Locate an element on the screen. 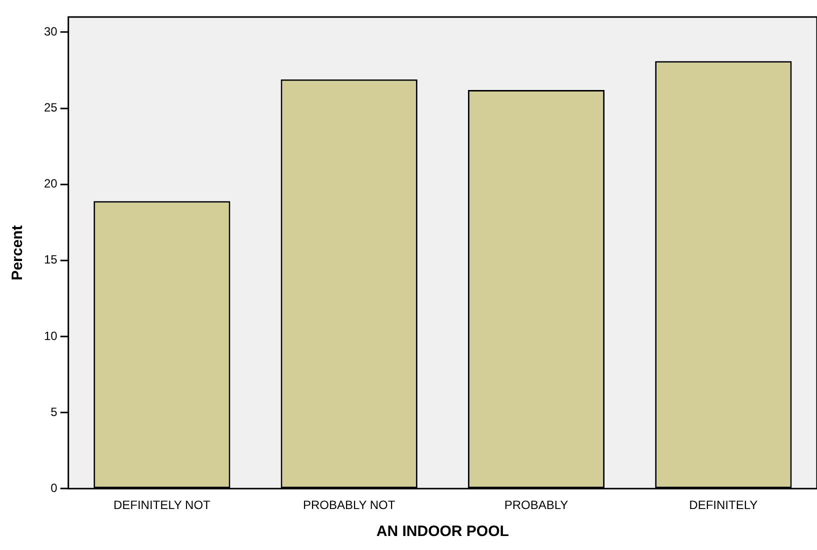  y-tick-label: 5 is located at coordinates (54, 411).